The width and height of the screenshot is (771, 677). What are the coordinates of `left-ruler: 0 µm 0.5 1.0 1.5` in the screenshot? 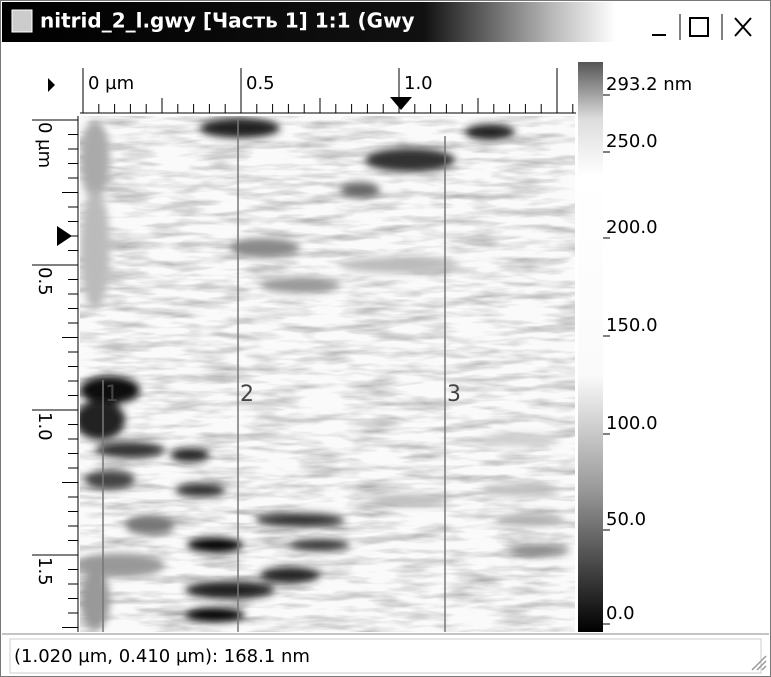 It's located at (55, 374).